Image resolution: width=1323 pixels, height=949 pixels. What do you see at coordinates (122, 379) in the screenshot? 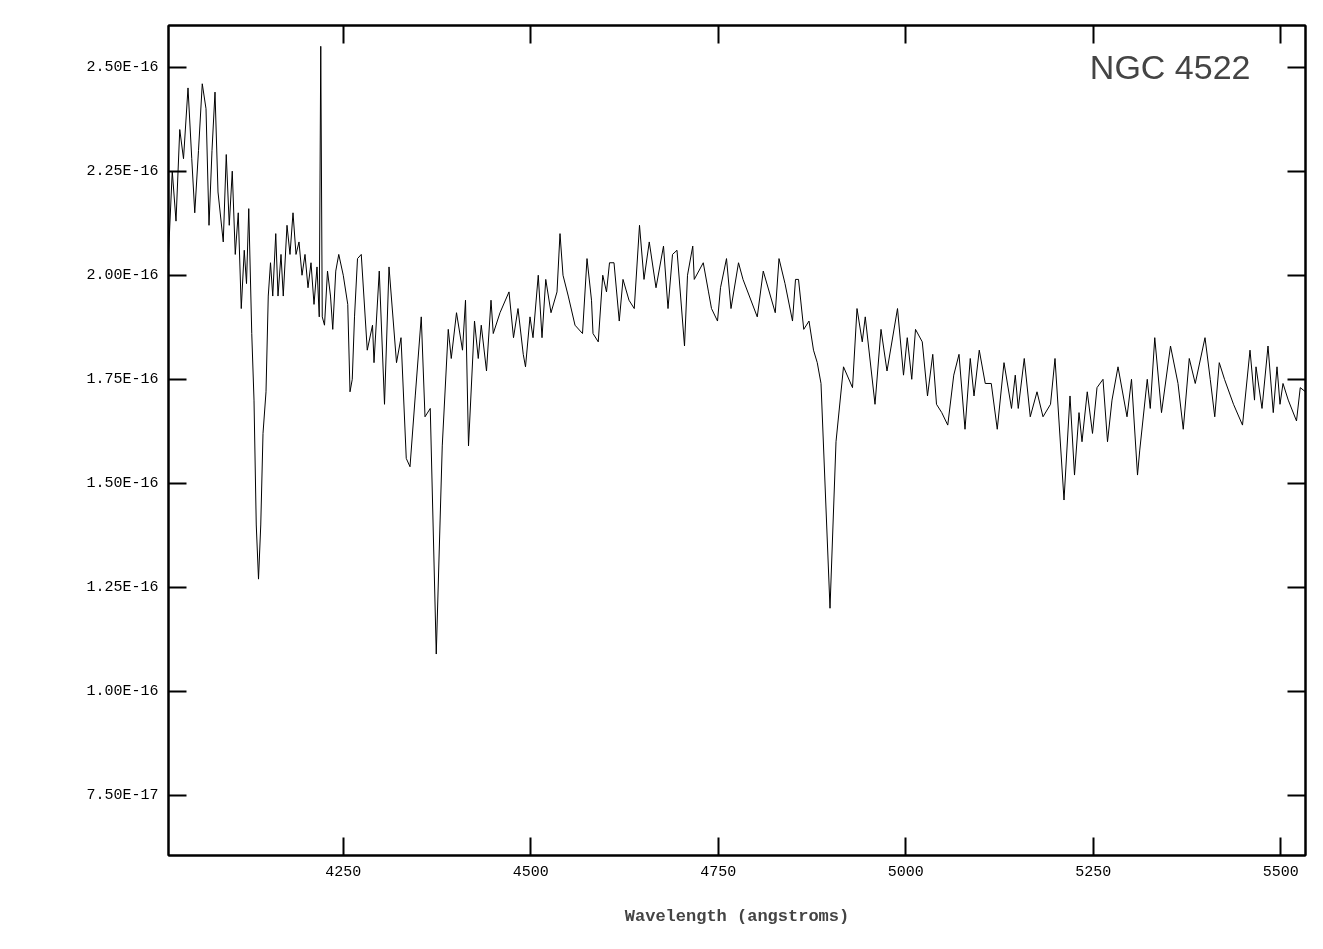
I see `y-tick-label: 1.75E-16` at bounding box center [122, 379].